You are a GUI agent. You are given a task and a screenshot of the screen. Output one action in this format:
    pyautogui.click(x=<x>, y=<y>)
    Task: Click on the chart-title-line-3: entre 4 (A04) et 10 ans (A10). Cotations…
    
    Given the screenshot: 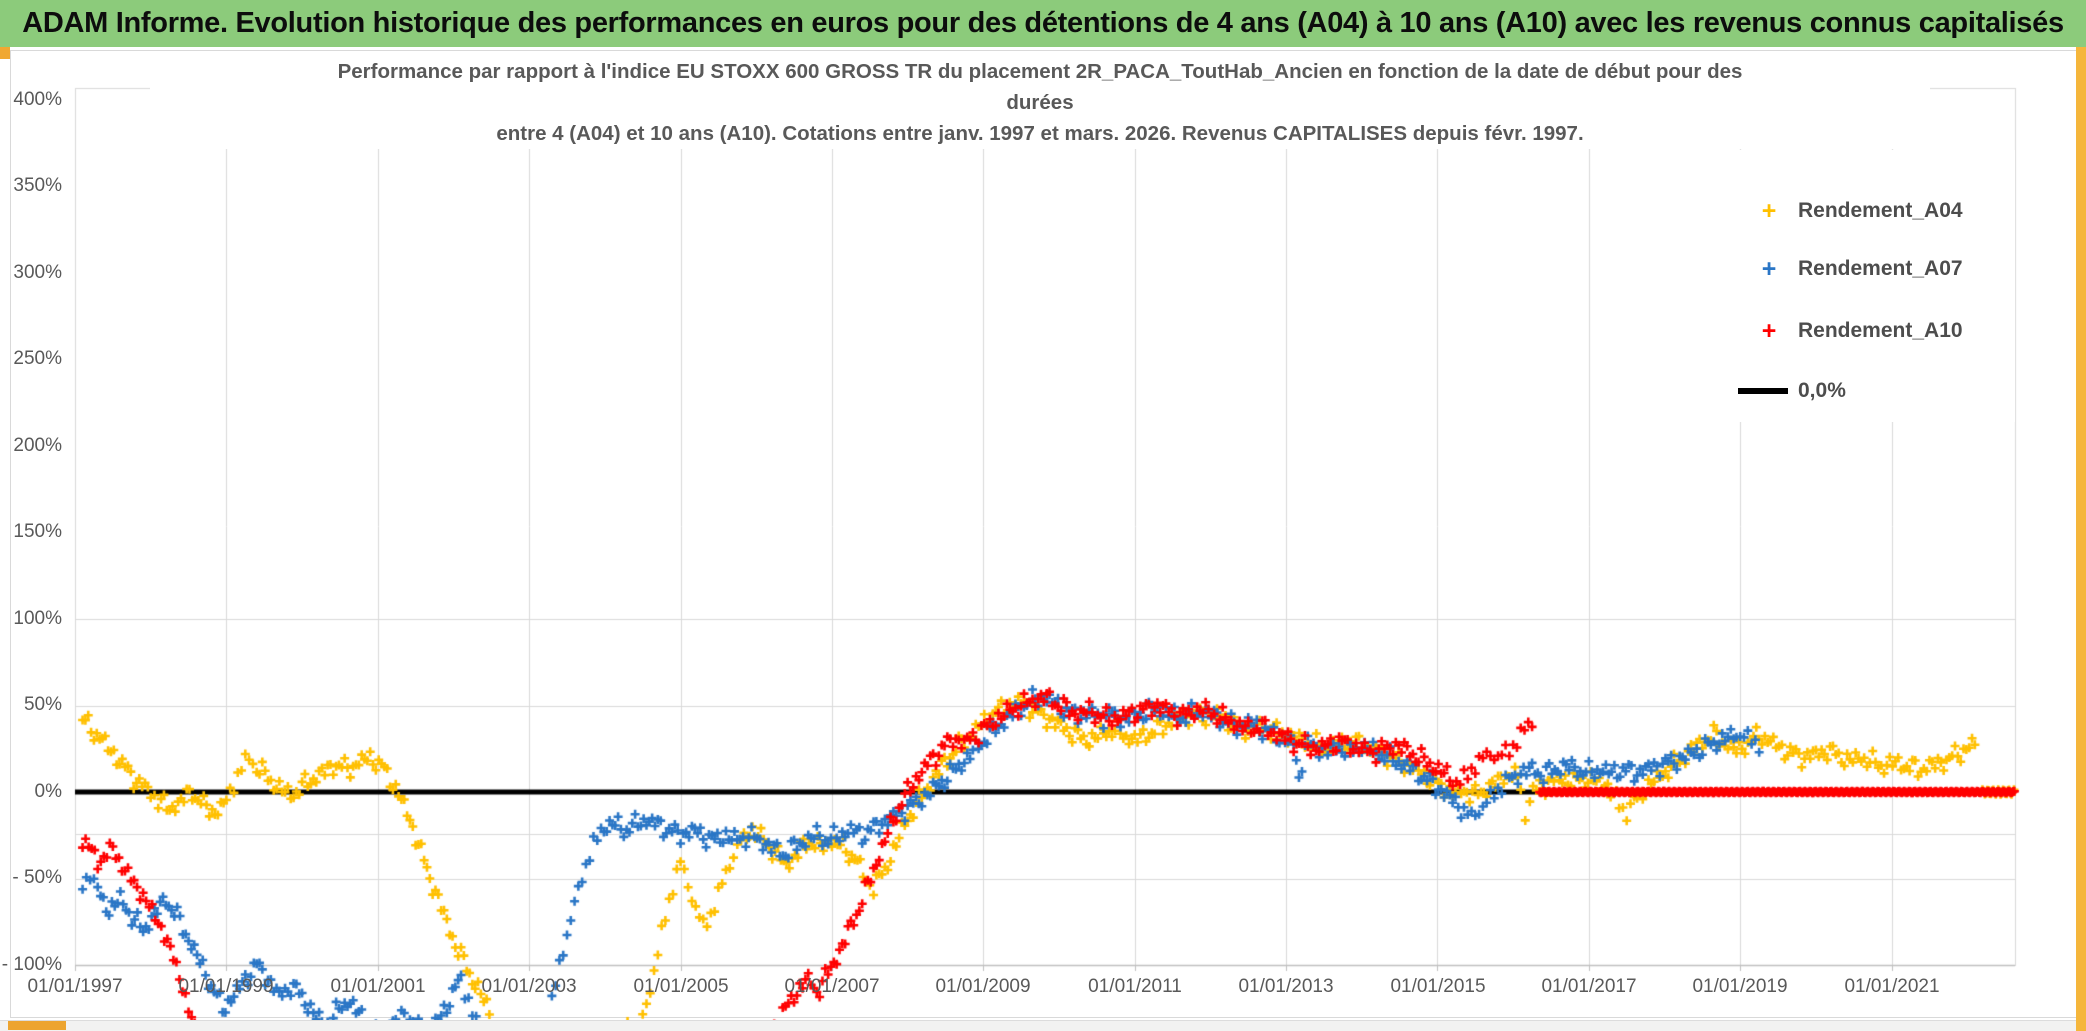 What is the action you would take?
    pyautogui.click(x=1040, y=133)
    